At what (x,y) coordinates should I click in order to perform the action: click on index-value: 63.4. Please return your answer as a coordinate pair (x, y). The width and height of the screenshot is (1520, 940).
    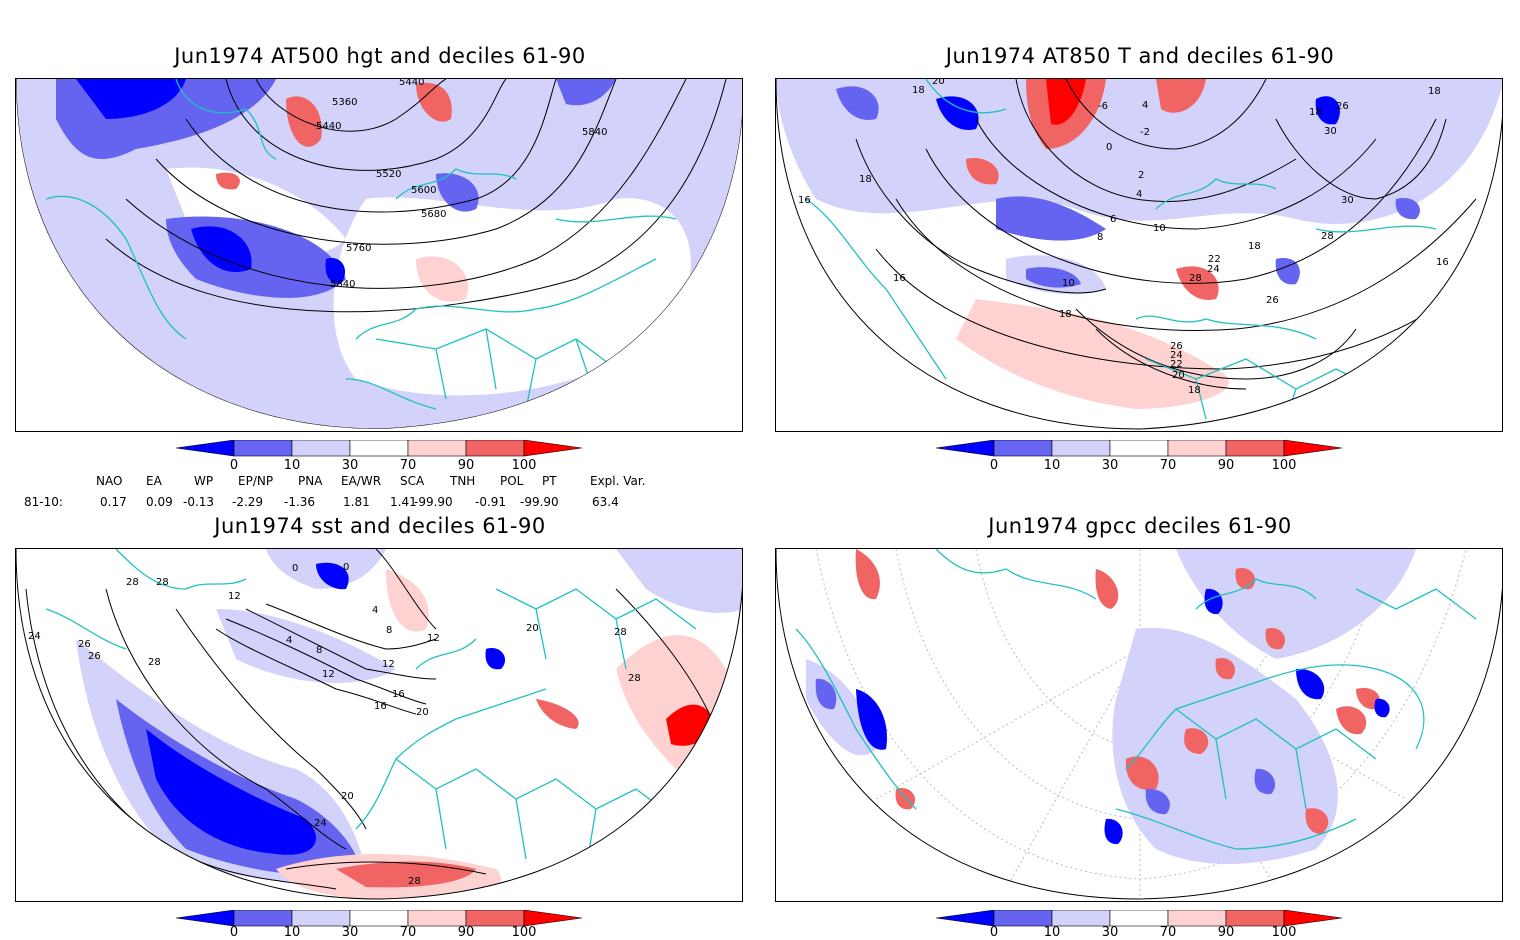
    Looking at the image, I should click on (605, 502).